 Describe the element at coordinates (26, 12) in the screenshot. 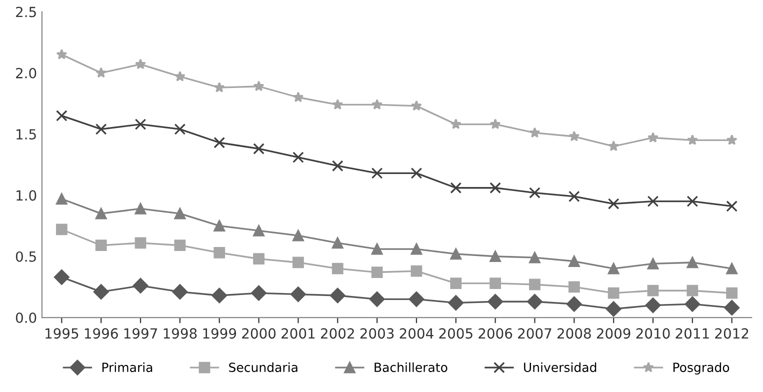

I see `y-tick-label: 2.5` at that location.